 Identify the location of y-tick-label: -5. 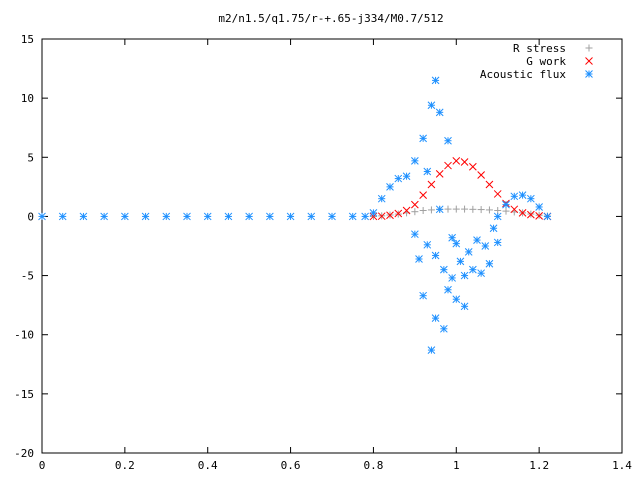
(27, 276).